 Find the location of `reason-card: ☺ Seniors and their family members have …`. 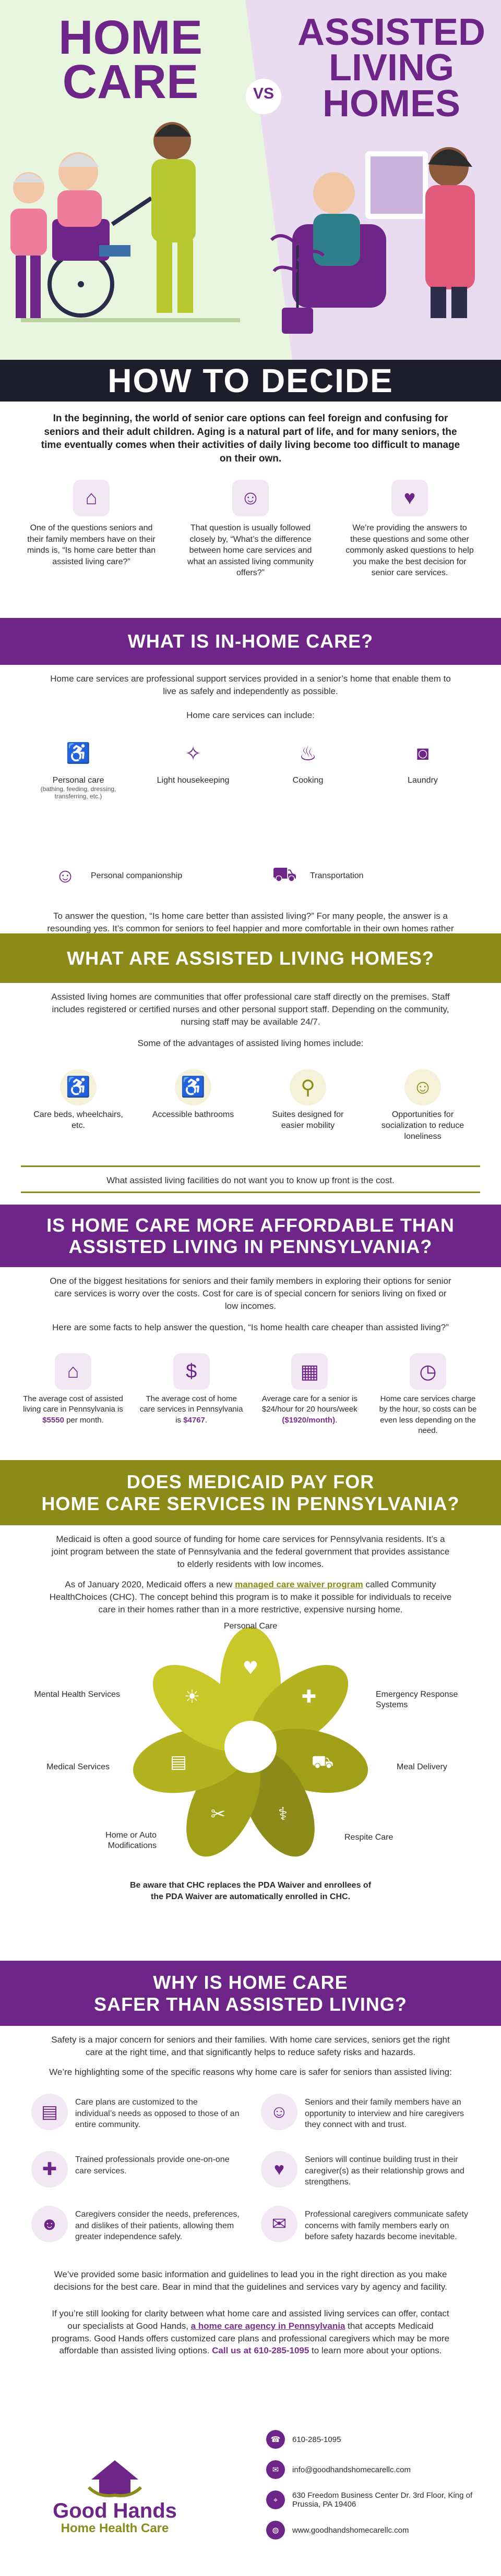

reason-card: ☺ Seniors and their family members have … is located at coordinates (365, 2112).